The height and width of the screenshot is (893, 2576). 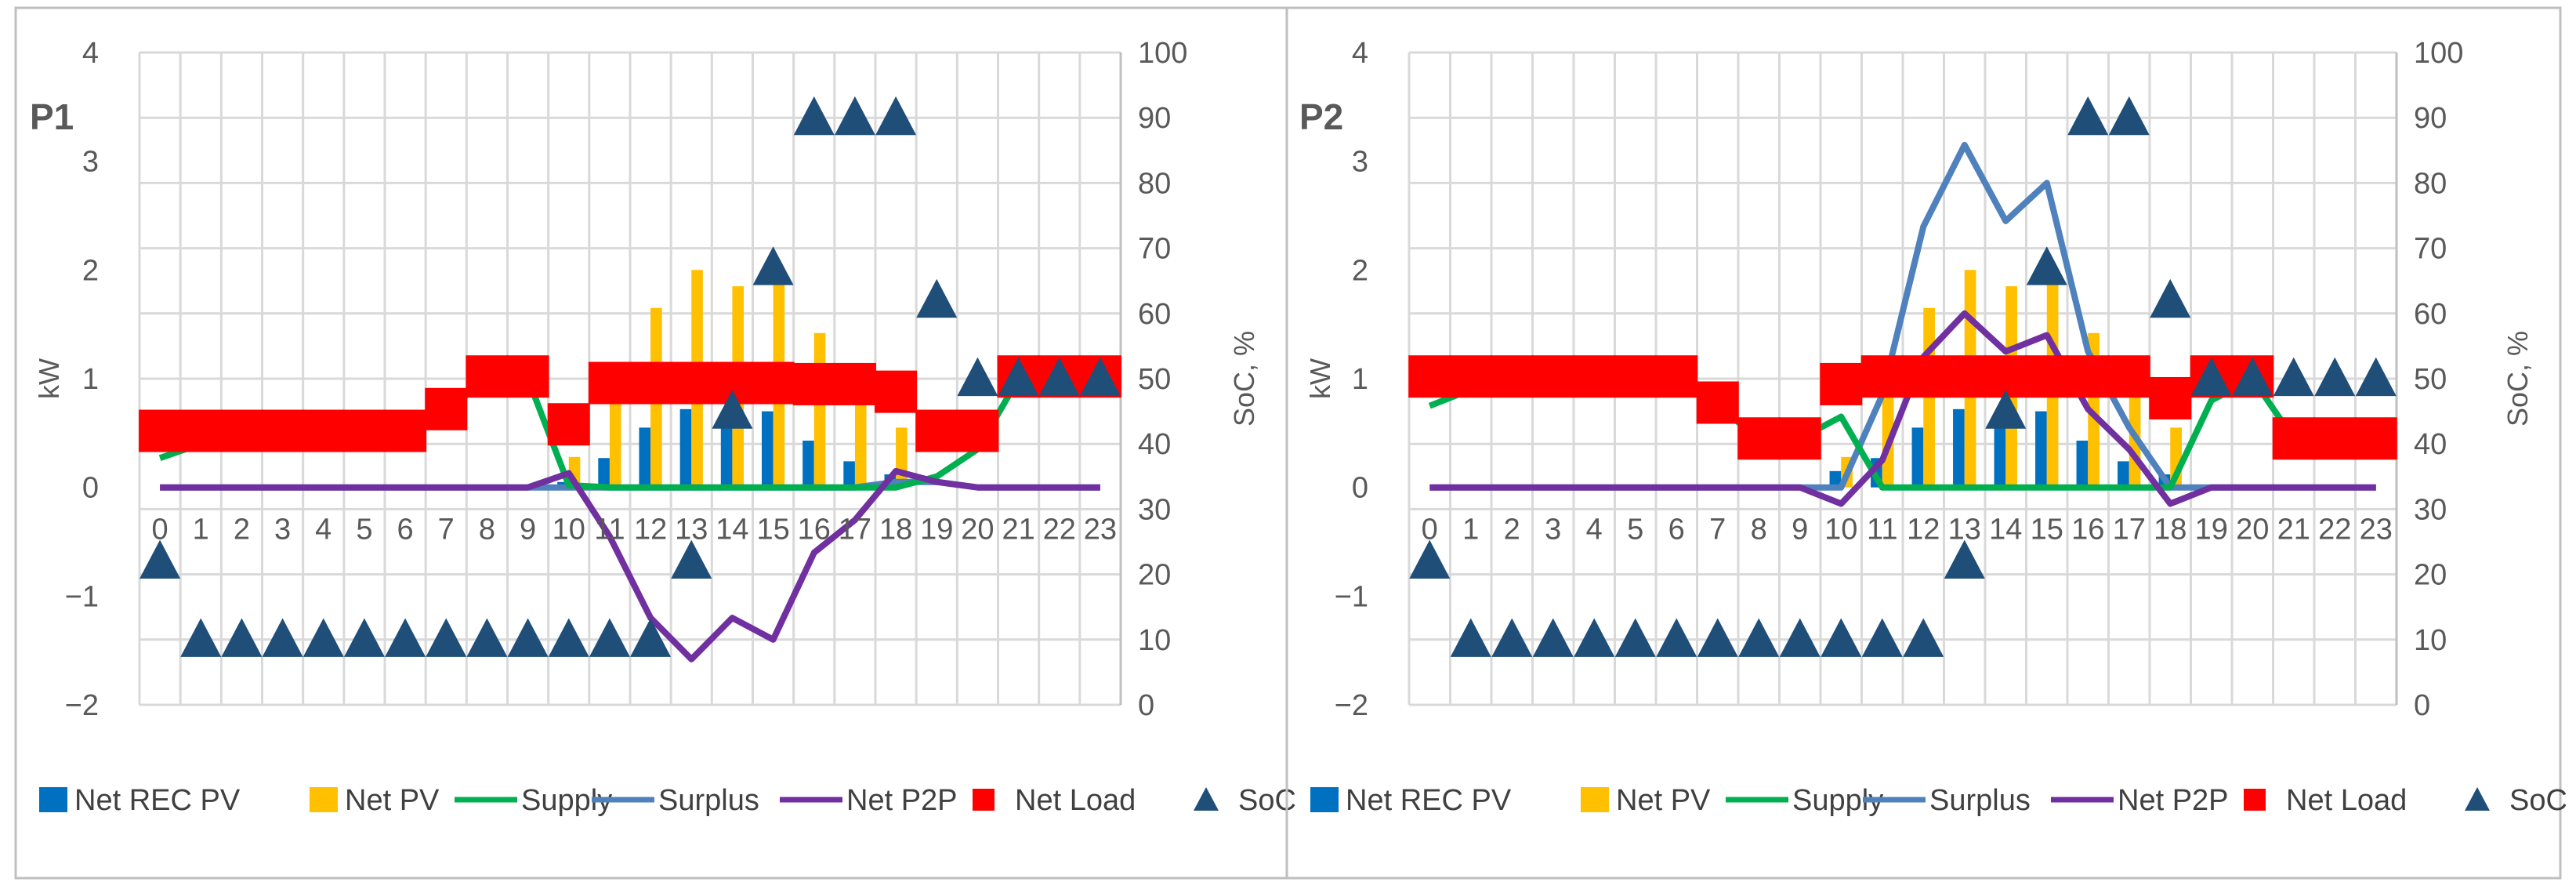 I want to click on x-tick-label: 14, so click(x=2005, y=530).